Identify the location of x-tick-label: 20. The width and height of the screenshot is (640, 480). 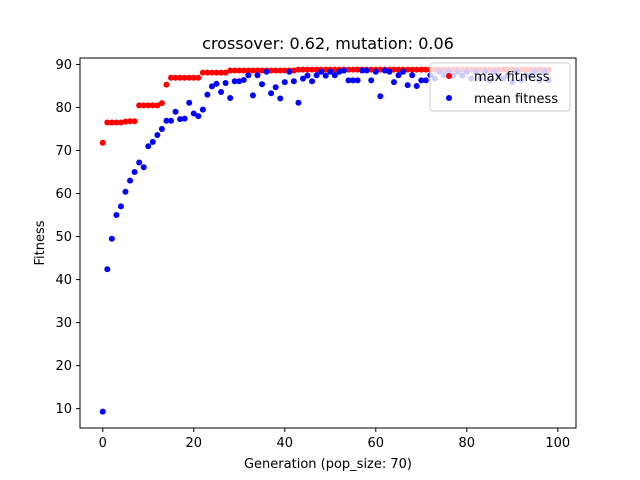
(193, 443).